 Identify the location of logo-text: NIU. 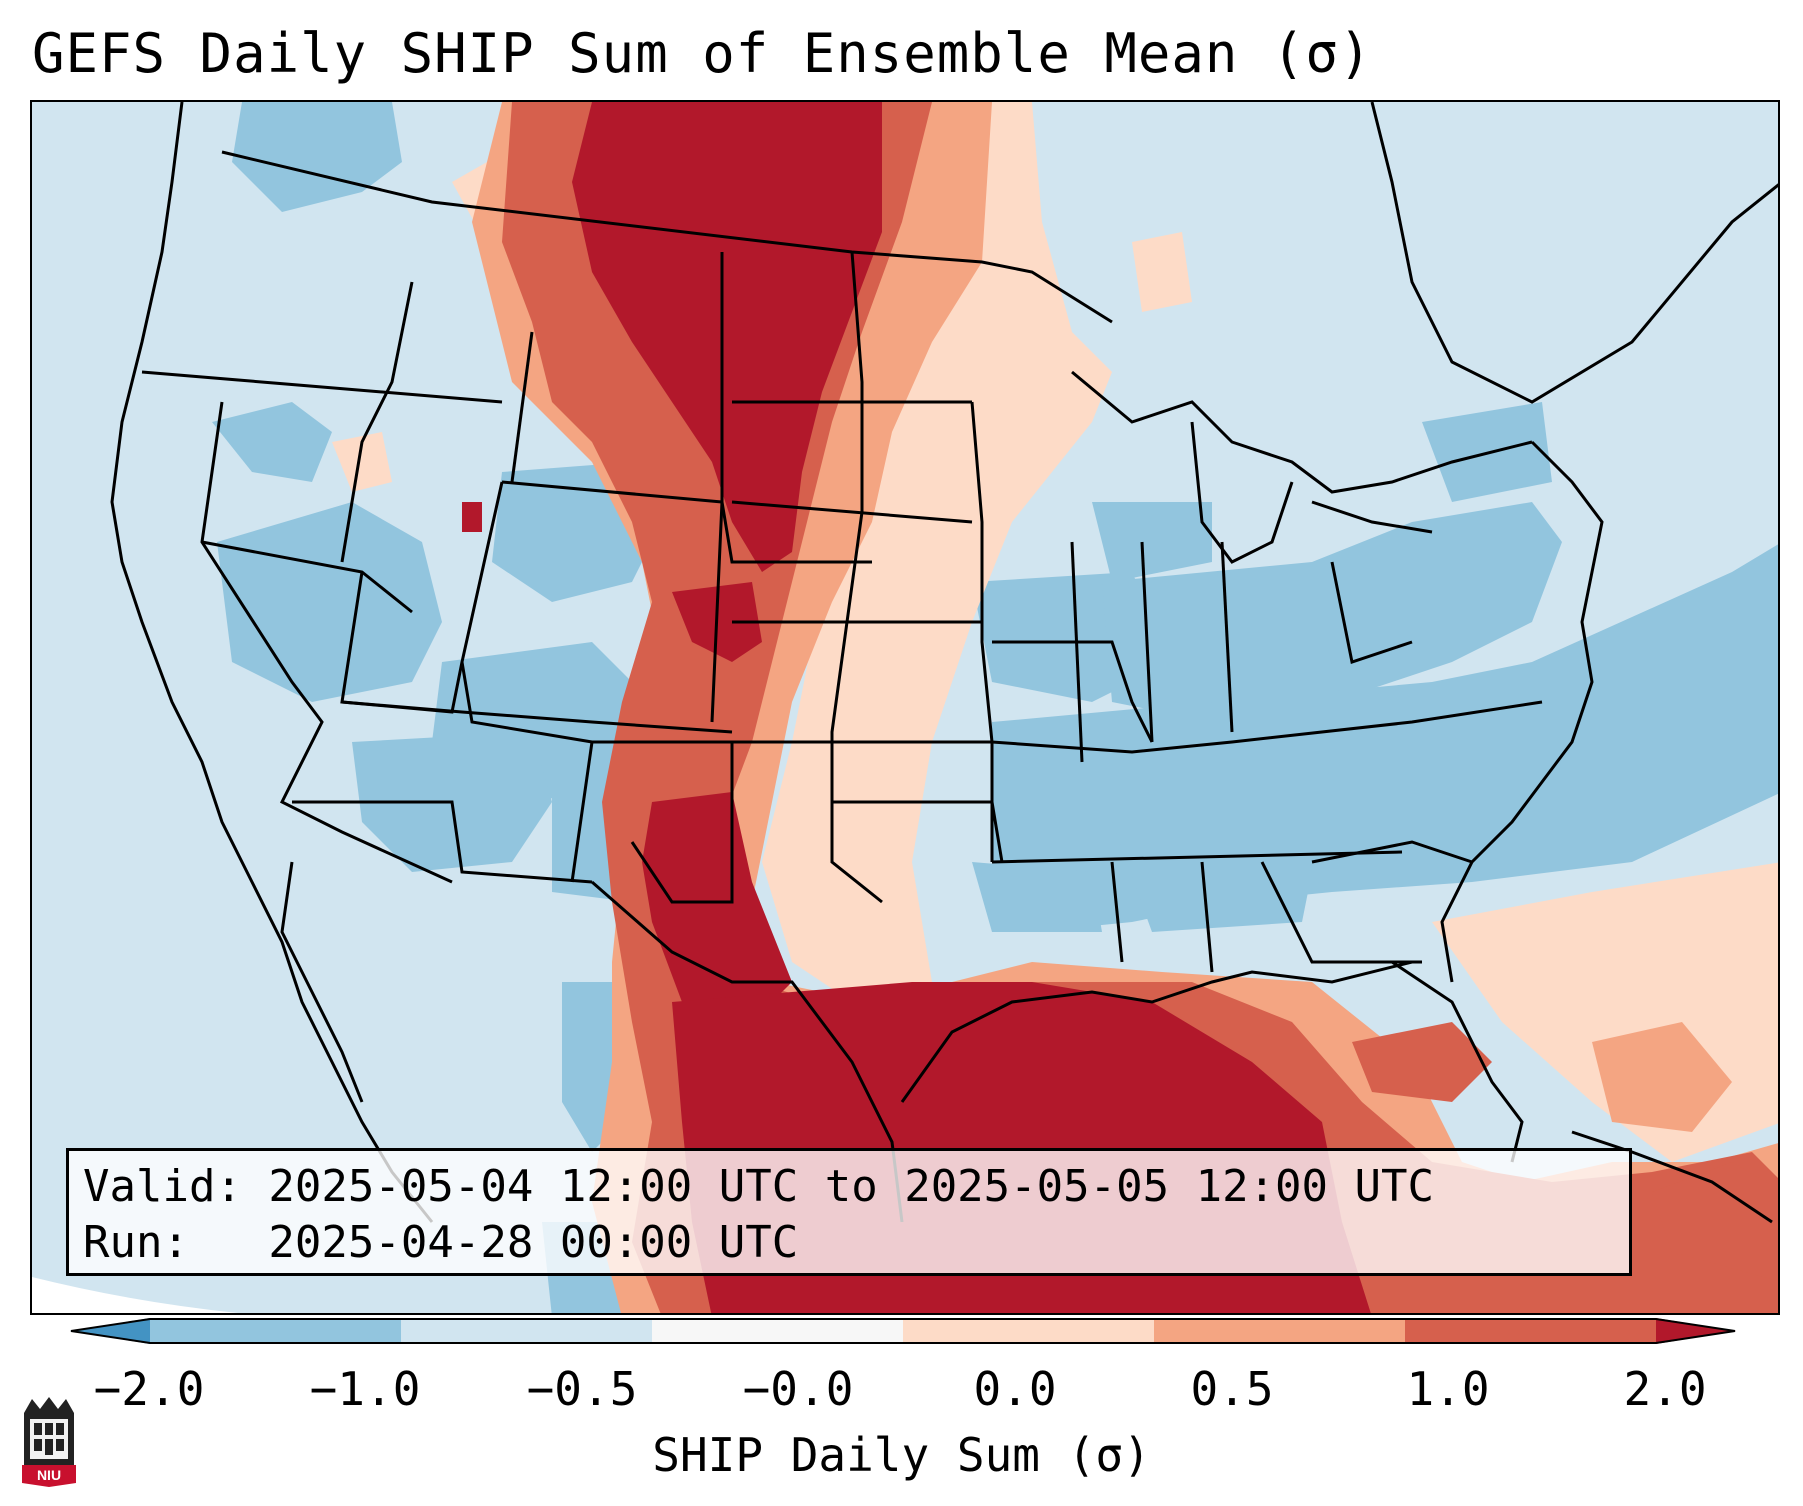
(49, 1475).